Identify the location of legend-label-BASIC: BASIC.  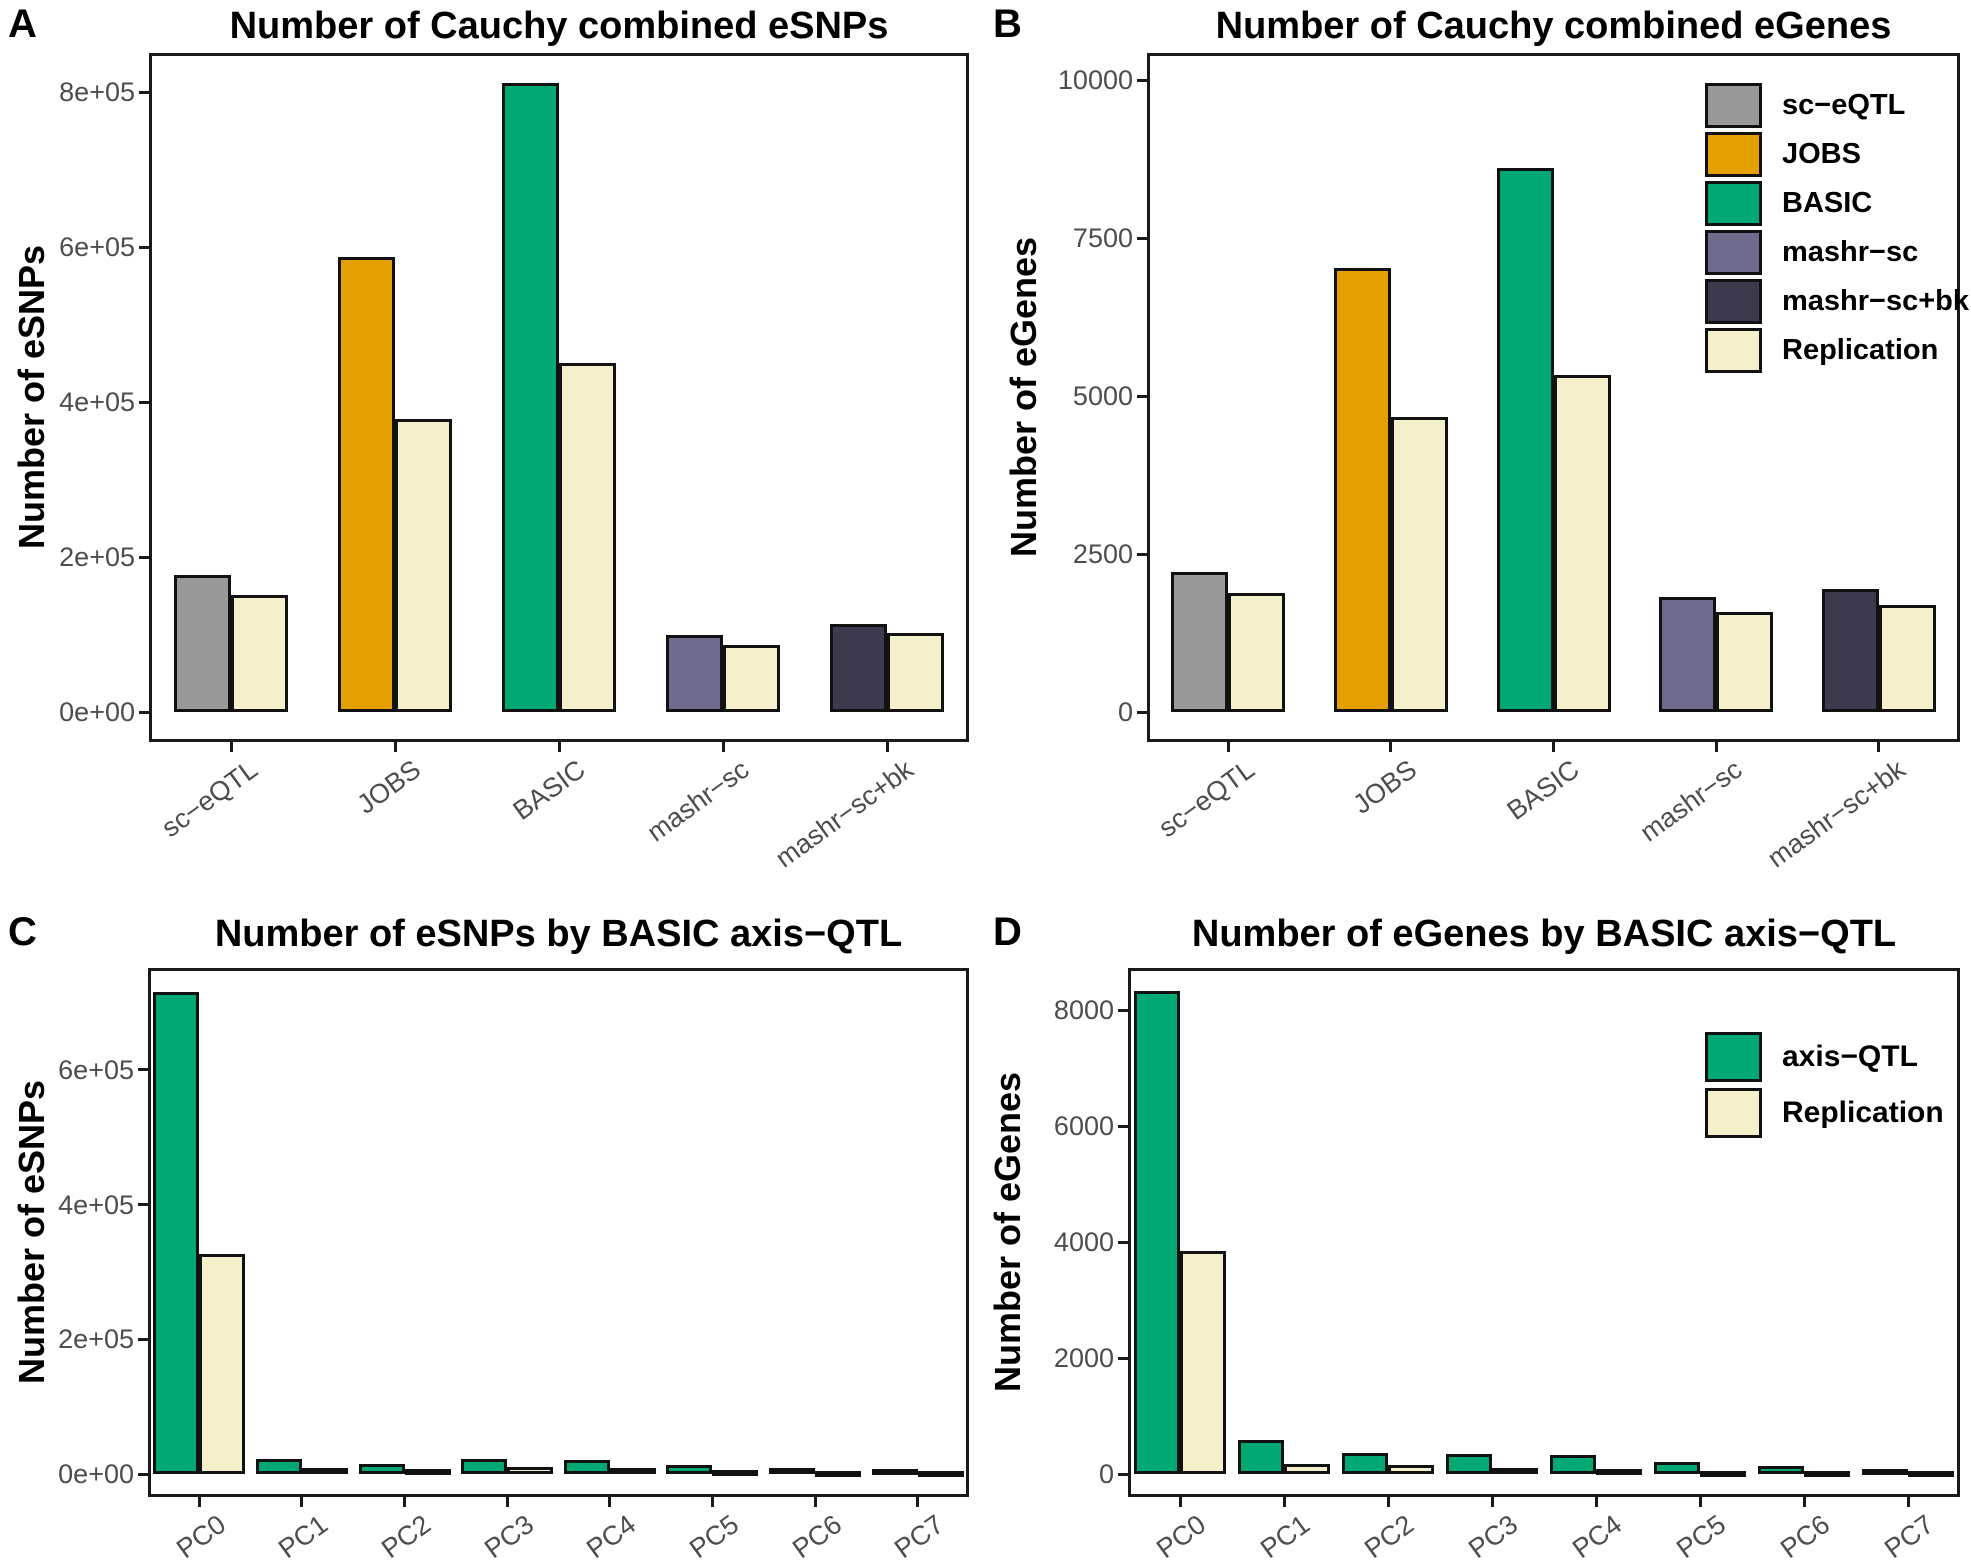
(1827, 203).